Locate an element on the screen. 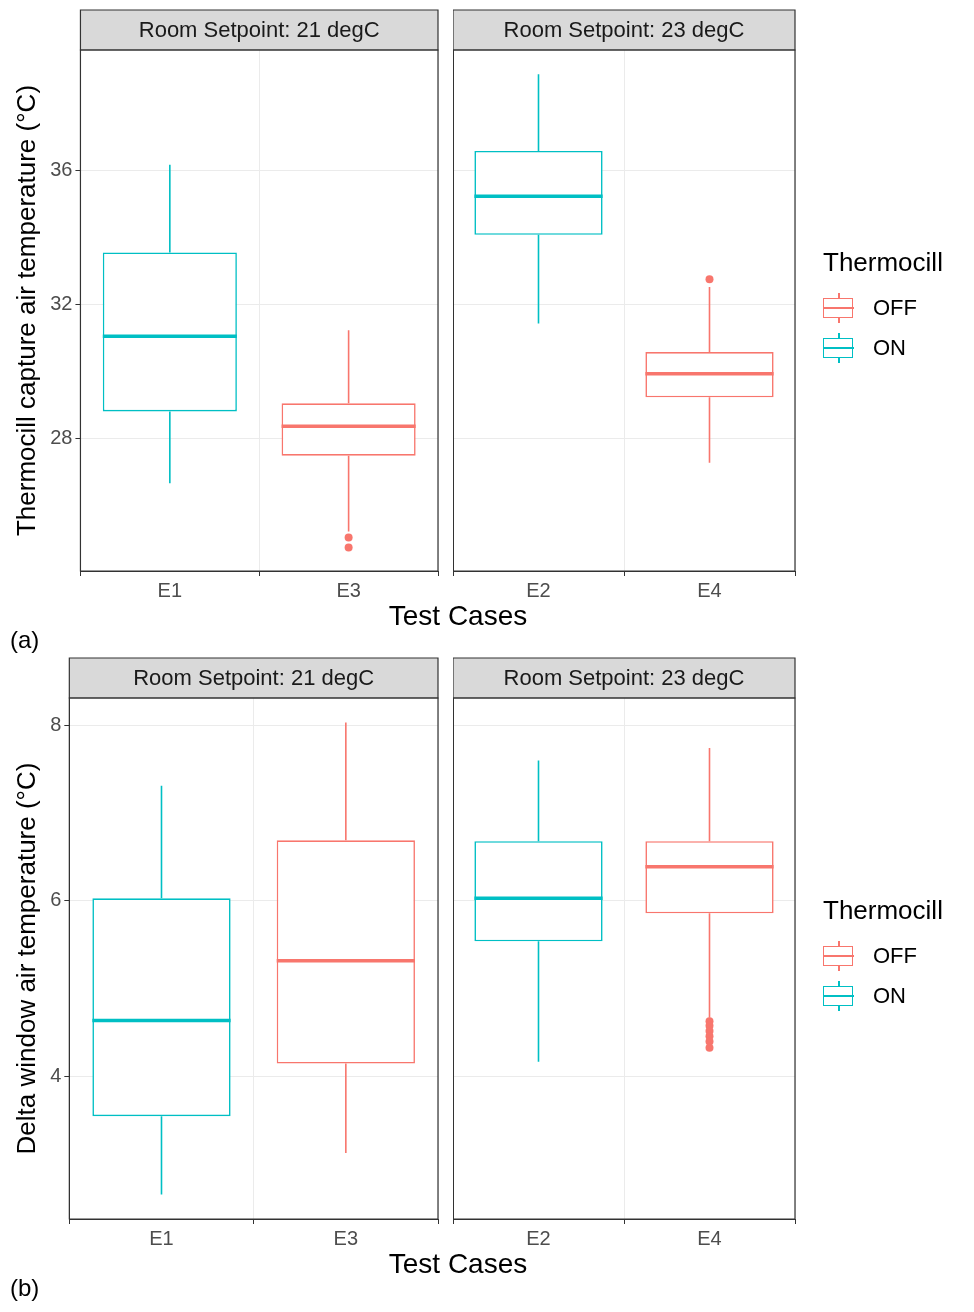 Image resolution: width=974 pixels, height=1312 pixels. y-tick-label: 6 is located at coordinates (56, 899).